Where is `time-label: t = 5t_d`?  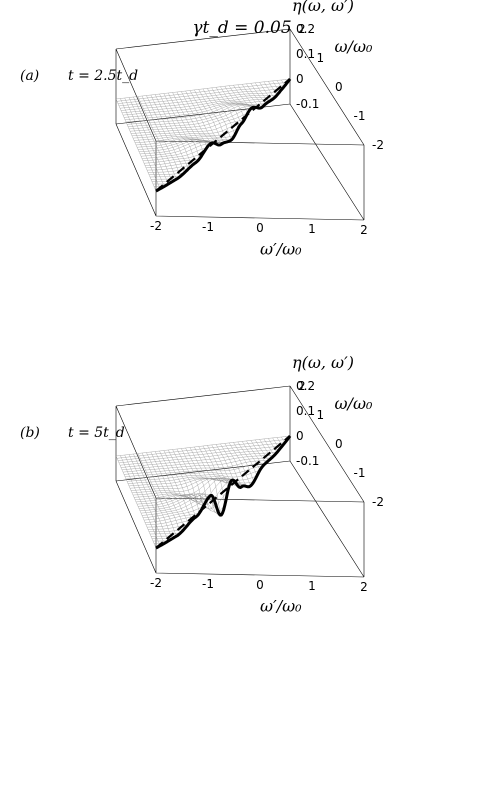 time-label: t = 5t_d is located at coordinates (96, 433).